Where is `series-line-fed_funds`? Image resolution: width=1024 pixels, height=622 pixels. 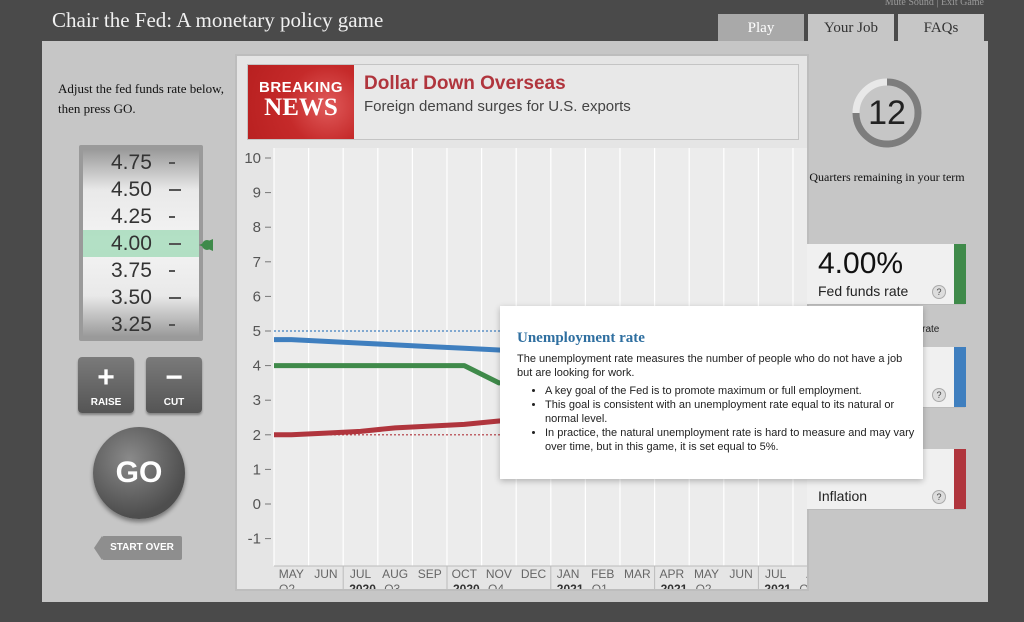
series-line-fed_funds is located at coordinates (404, 374).